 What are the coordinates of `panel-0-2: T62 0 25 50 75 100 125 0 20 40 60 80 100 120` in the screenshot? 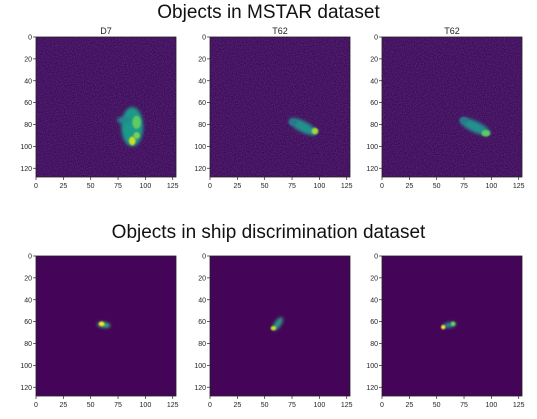 It's located at (445, 108).